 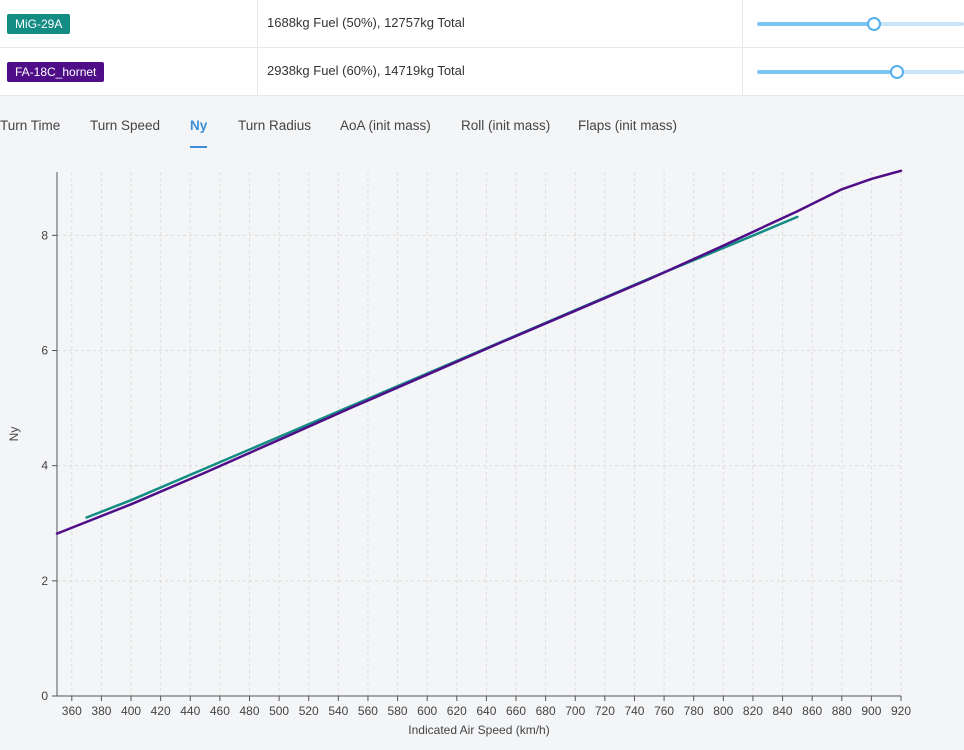 I want to click on x-tick-label: 520, so click(x=309, y=711).